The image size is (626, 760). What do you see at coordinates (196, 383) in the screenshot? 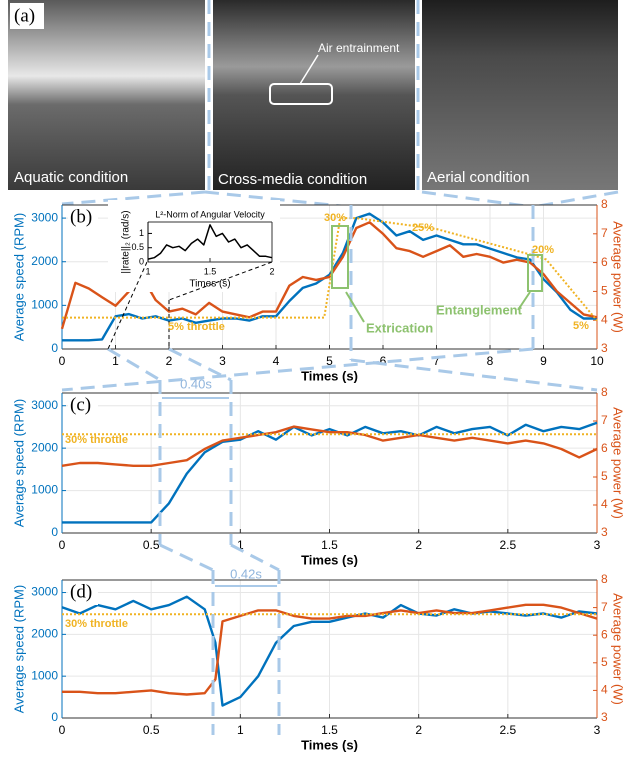
I see `annotation: 0.40s` at bounding box center [196, 383].